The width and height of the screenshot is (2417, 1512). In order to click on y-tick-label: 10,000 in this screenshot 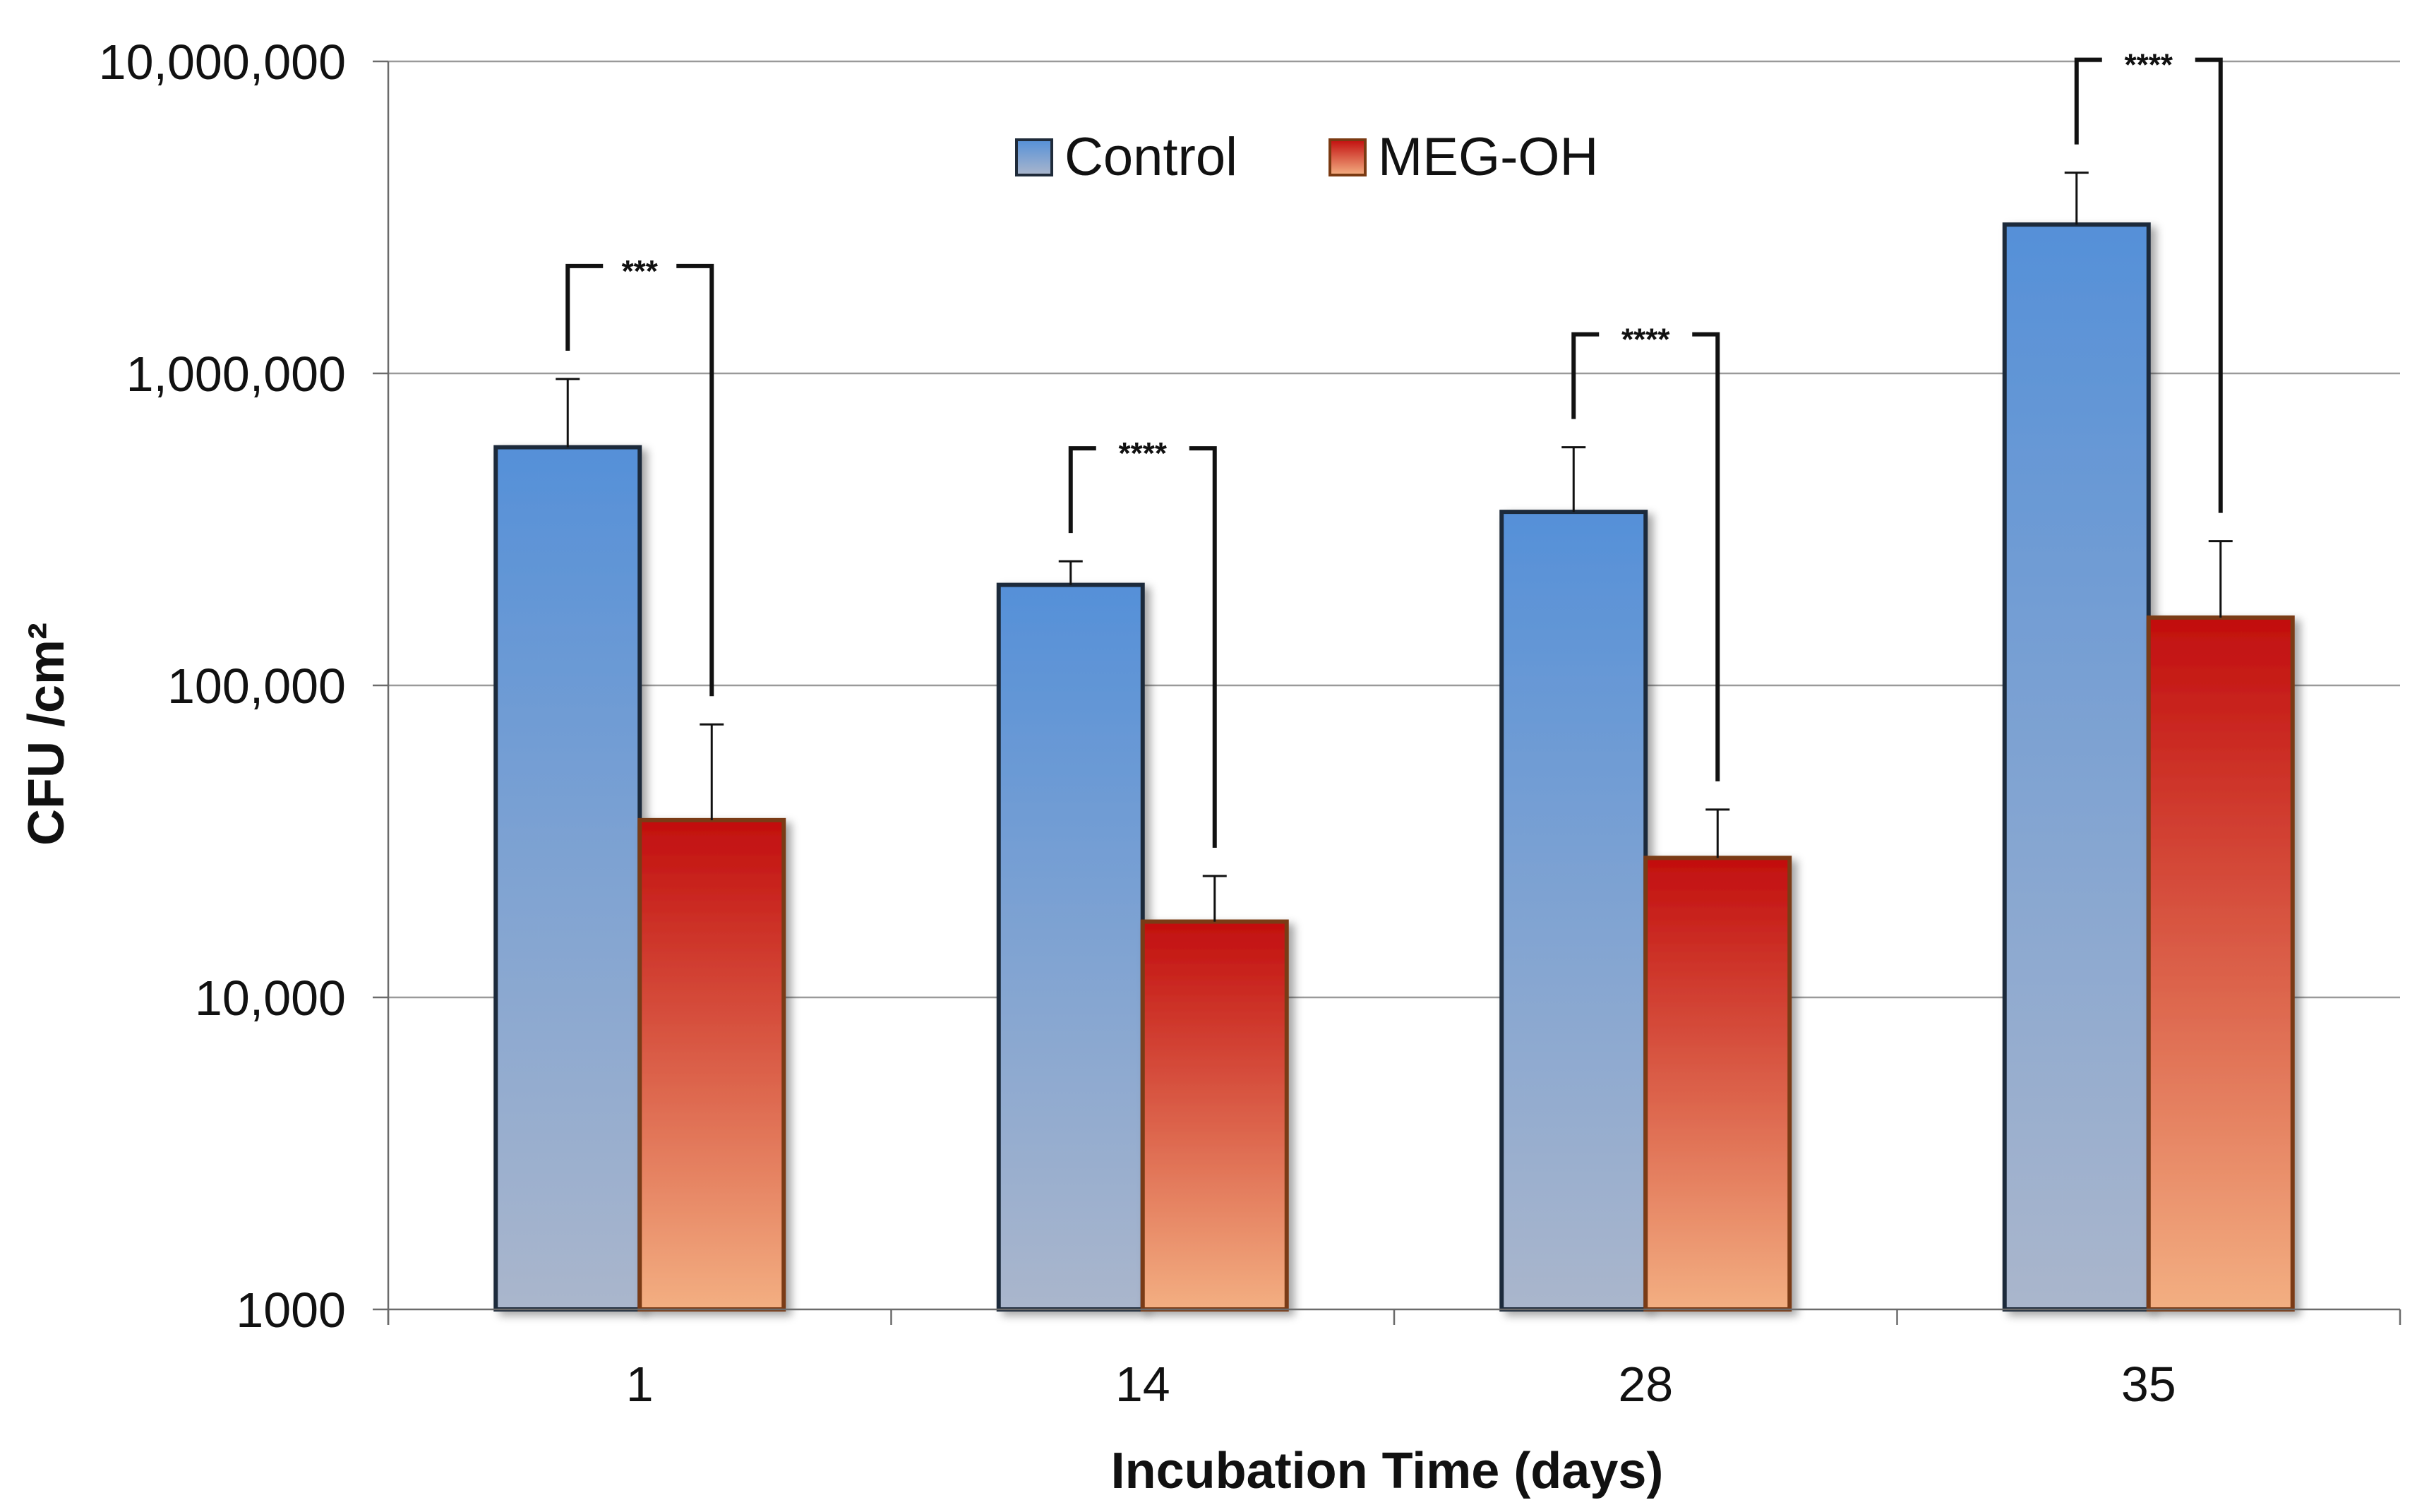, I will do `click(270, 999)`.